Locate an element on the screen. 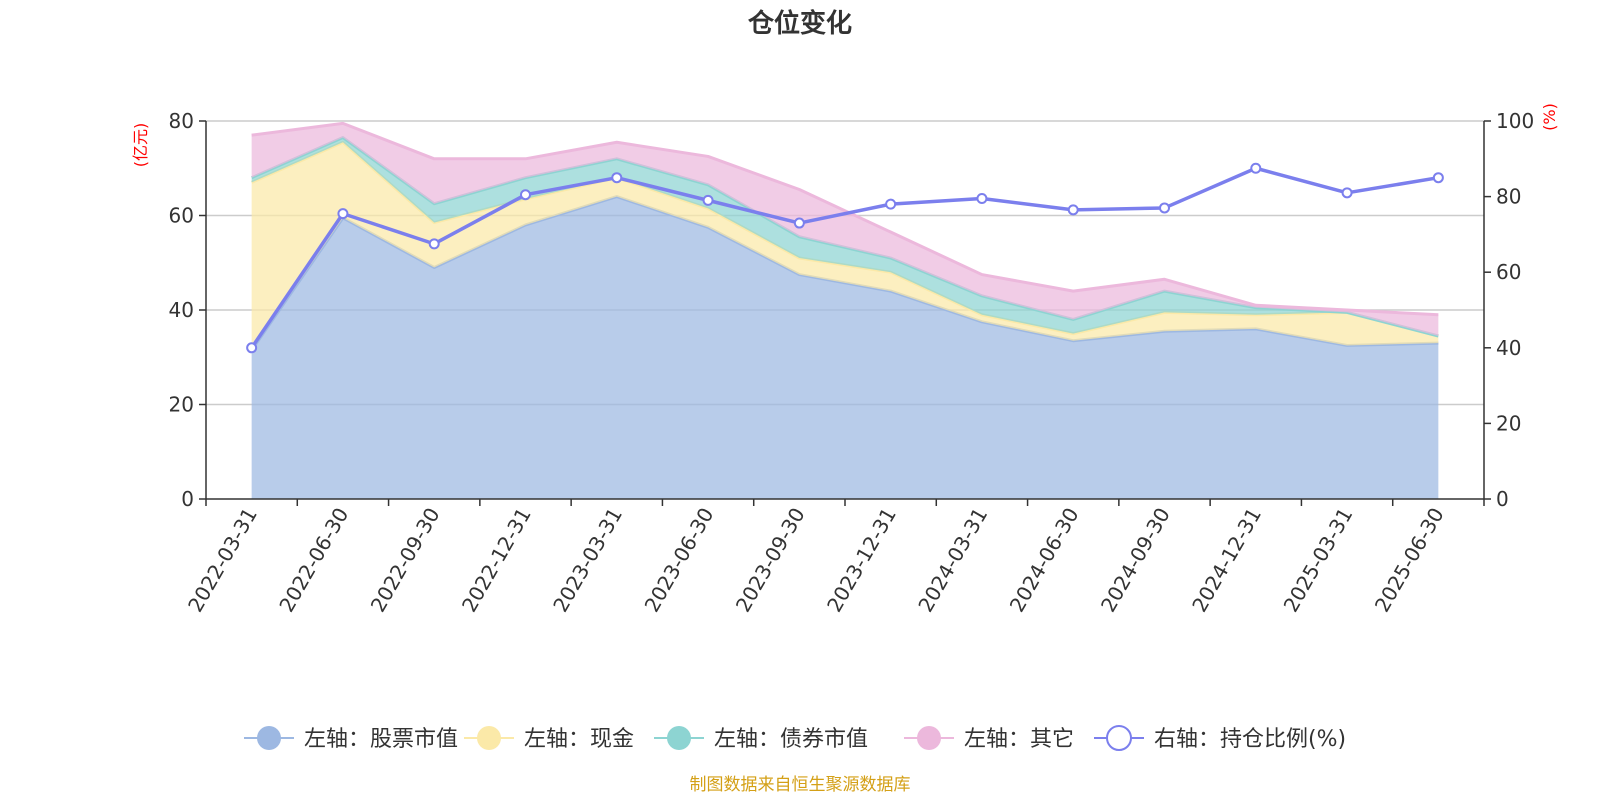 This screenshot has height=800, width=1600. right-tick-label: 40 is located at coordinates (1508, 348).